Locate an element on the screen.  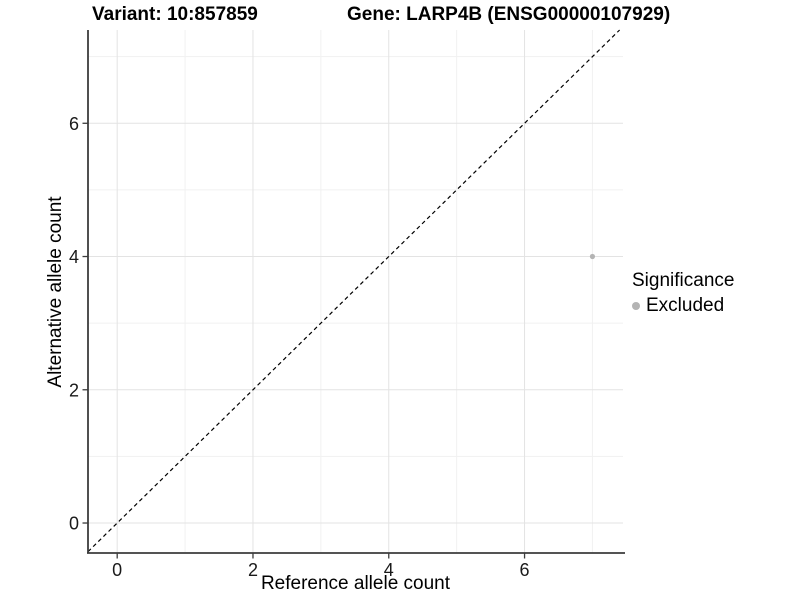
x-tick-label: 0 is located at coordinates (117, 570).